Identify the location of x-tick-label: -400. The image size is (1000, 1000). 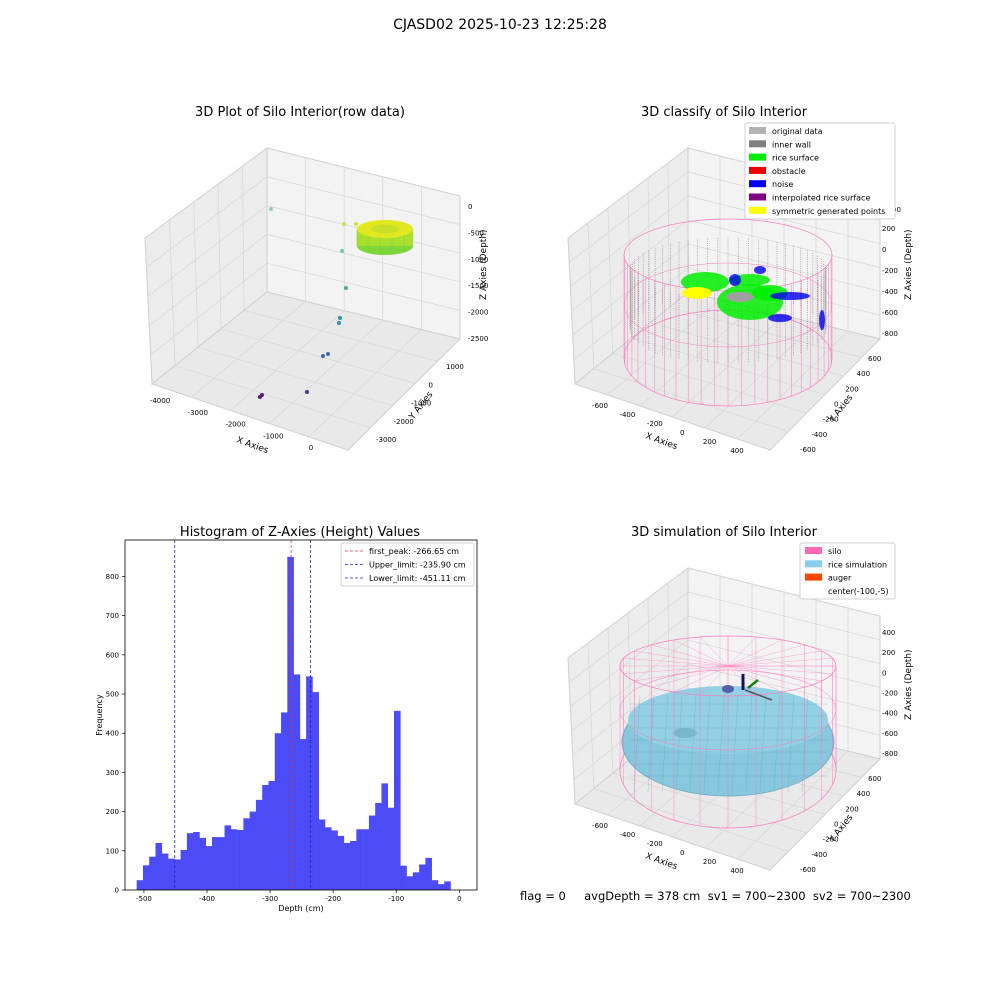
(207, 899).